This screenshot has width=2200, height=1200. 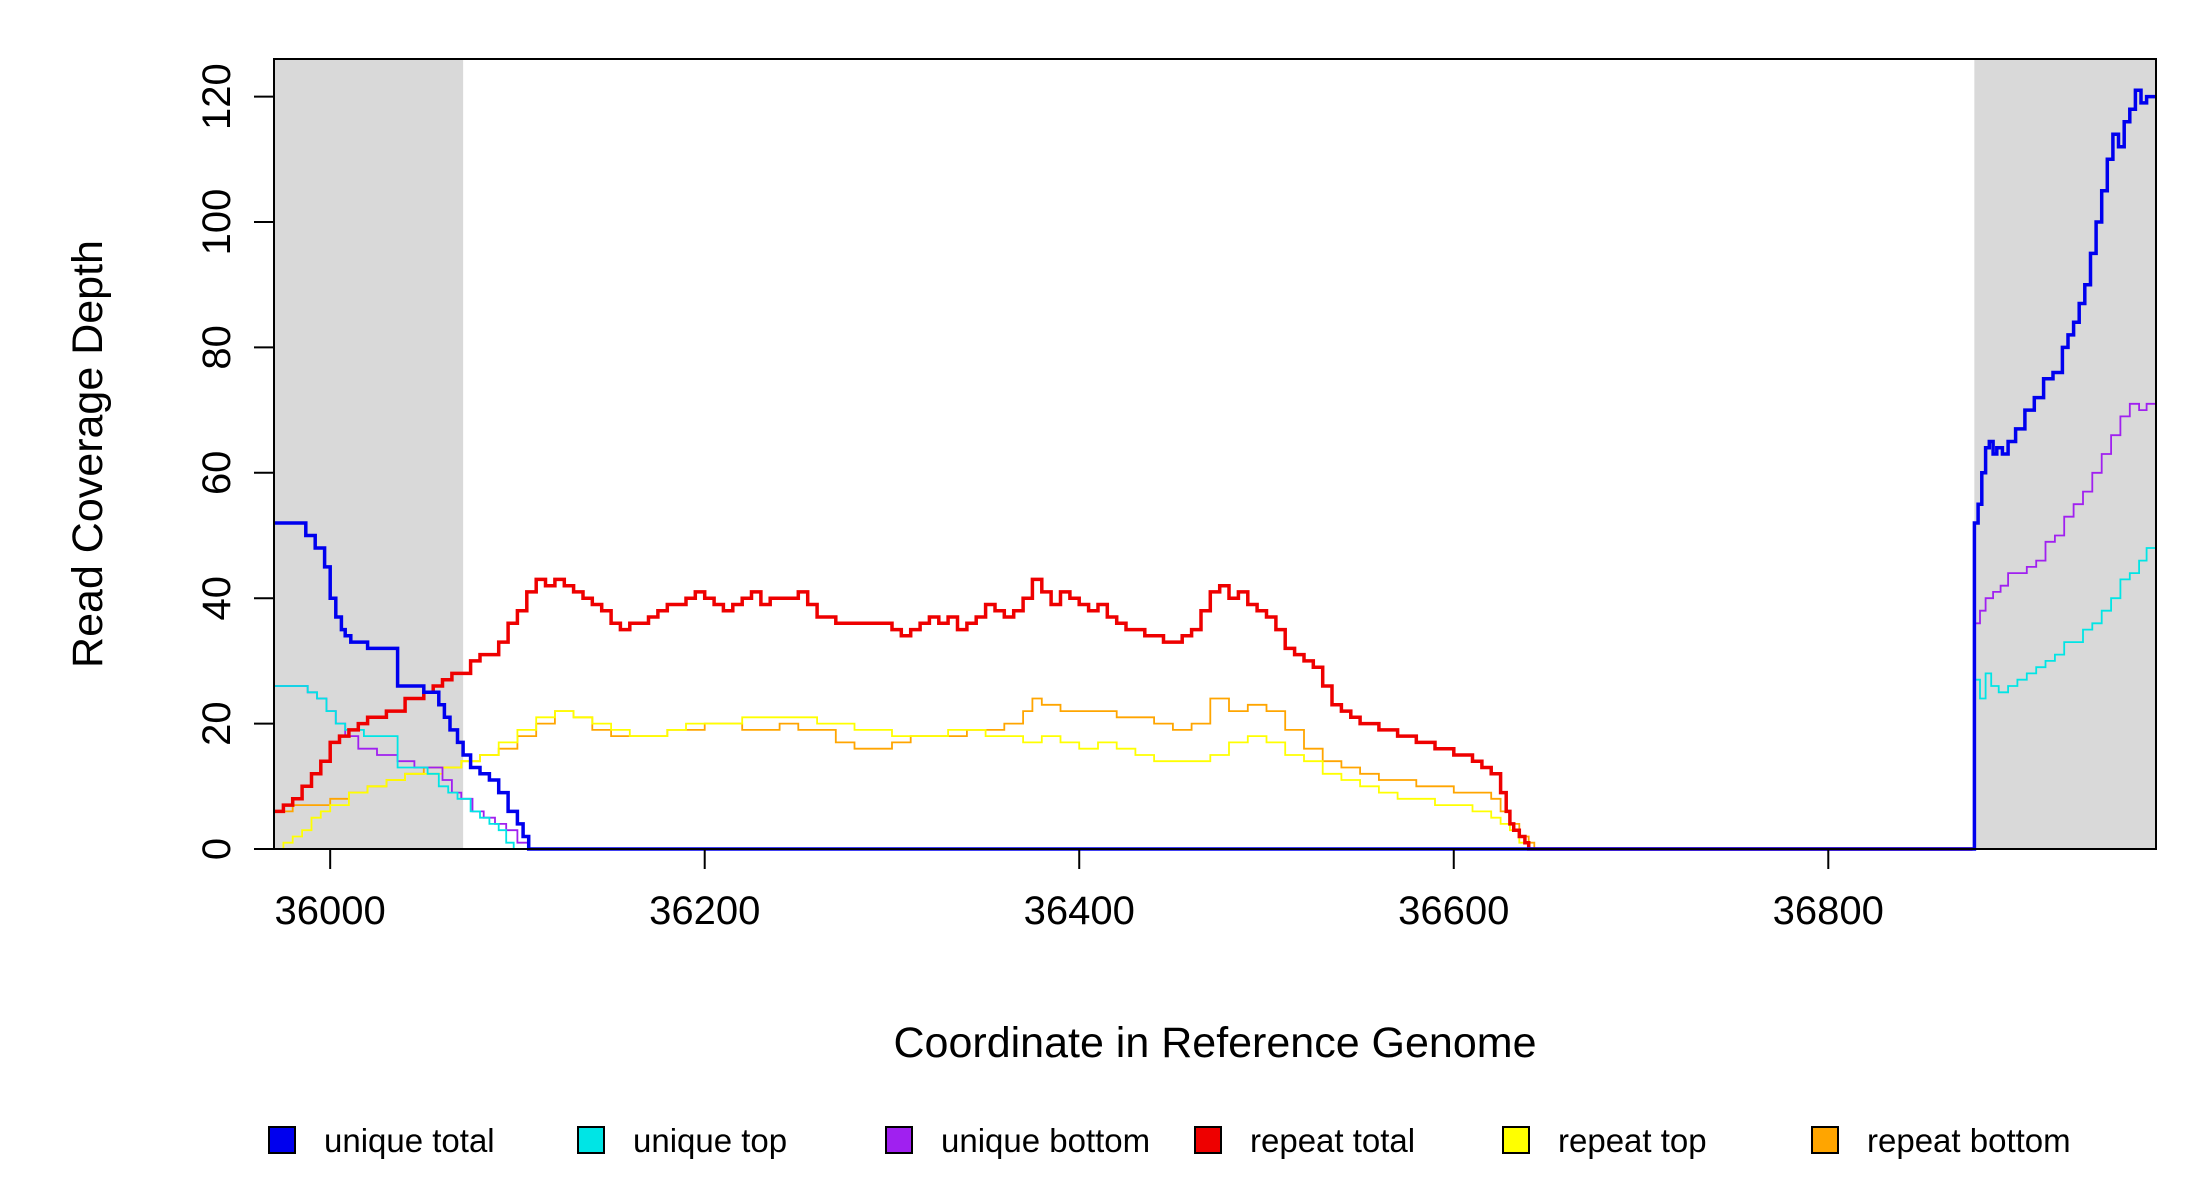 I want to click on y-axis-label: Read Coverage Depth, so click(x=88, y=454).